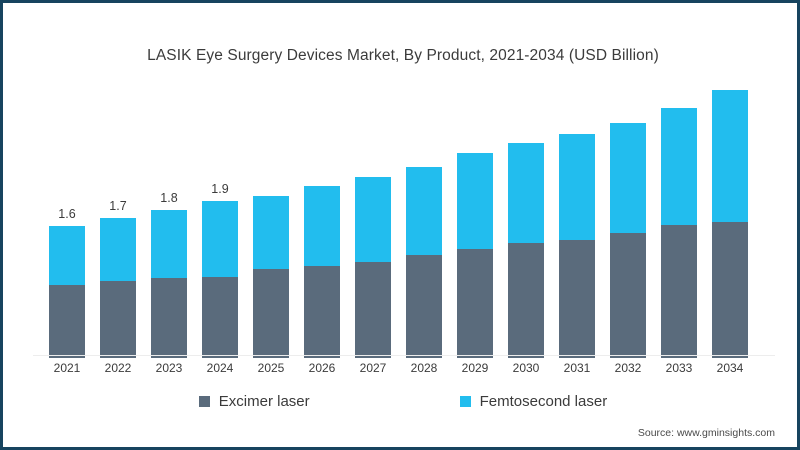  What do you see at coordinates (204, 401) in the screenshot?
I see `legend-swatch-excimer-laser` at bounding box center [204, 401].